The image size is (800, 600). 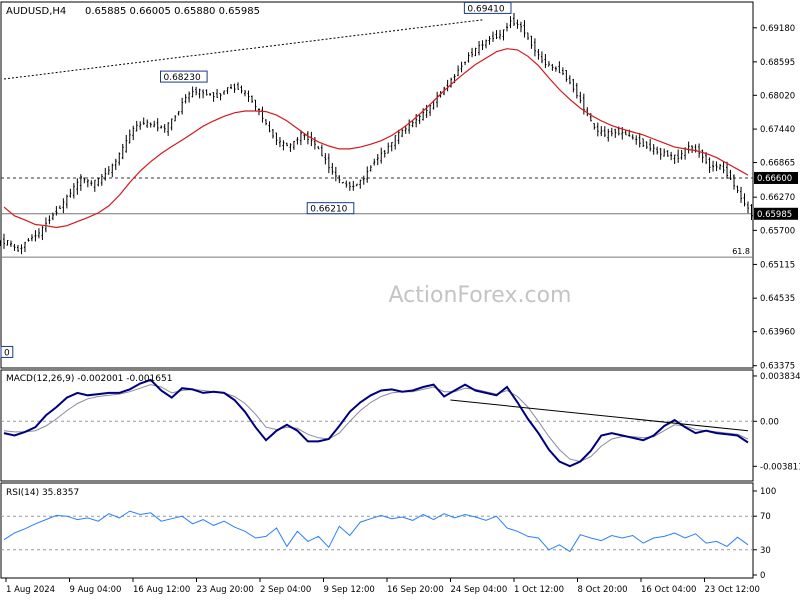 I want to click on chart-header-symbol: AUDUSD,H4, so click(x=36, y=11).